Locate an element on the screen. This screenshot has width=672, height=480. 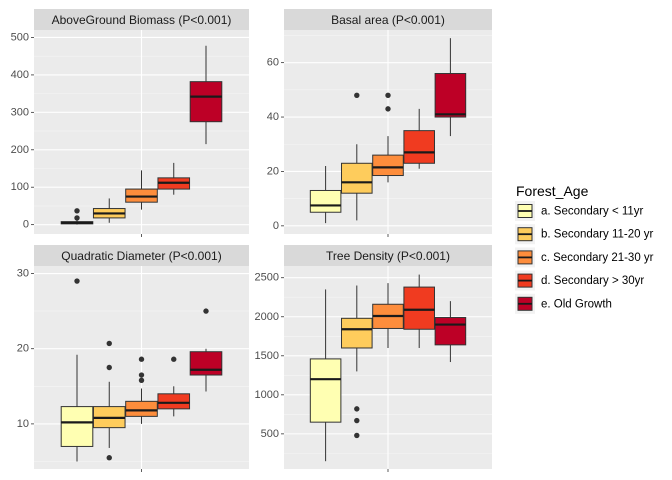
legend-label: b. Secondary 11-20 yr is located at coordinates (597, 235).